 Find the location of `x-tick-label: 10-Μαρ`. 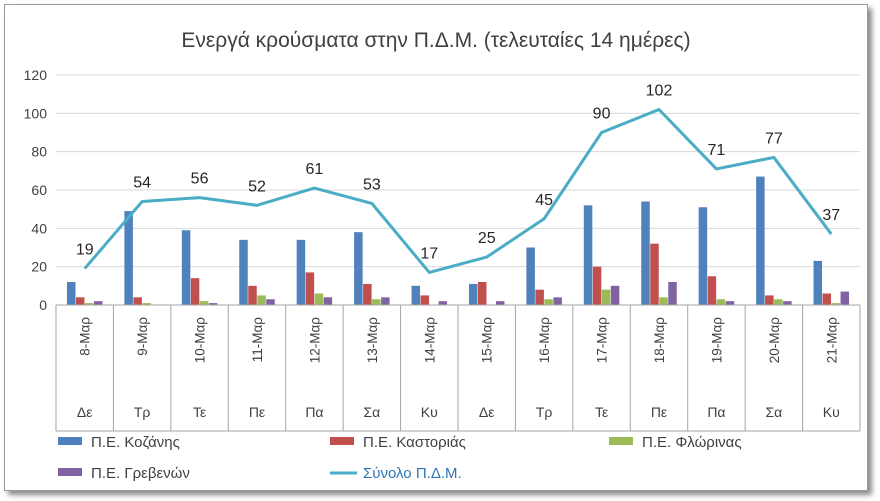

x-tick-label: 10-Μαρ is located at coordinates (200, 340).